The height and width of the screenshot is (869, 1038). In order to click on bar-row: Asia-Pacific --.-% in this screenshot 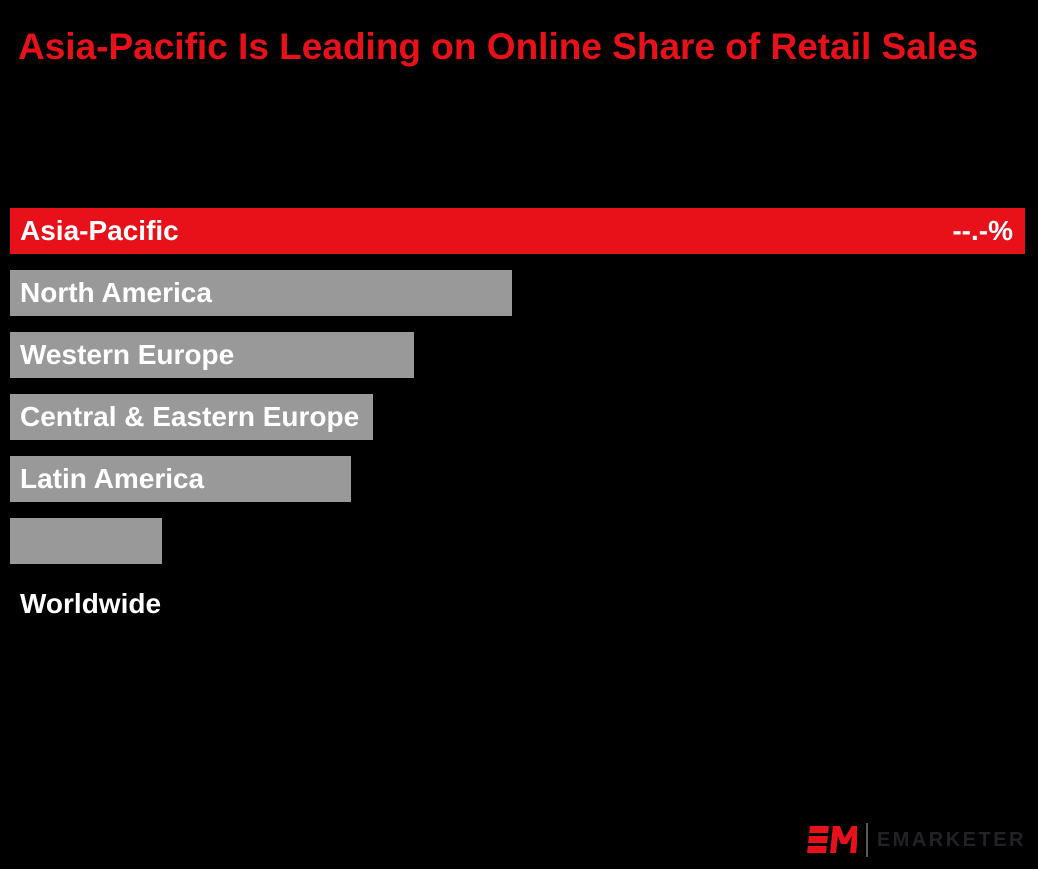, I will do `click(517, 231)`.